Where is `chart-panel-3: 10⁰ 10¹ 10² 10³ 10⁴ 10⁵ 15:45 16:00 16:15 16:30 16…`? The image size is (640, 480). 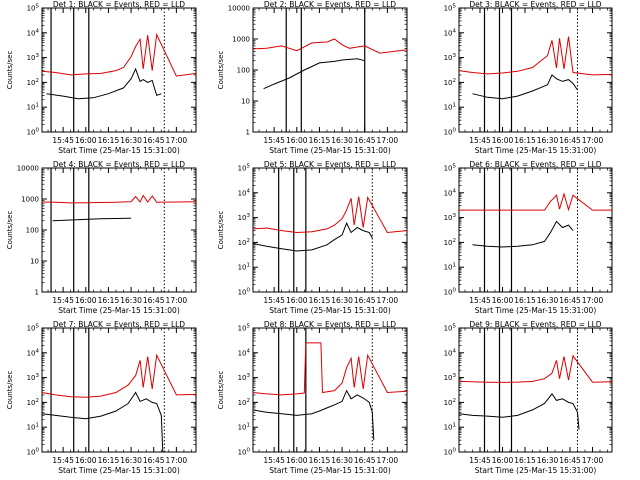 chart-panel-3: 10⁰ 10¹ 10² 10³ 10⁴ 10⁵ 15:45 16:00 16:15 16:30 16… is located at coordinates (528, 77).